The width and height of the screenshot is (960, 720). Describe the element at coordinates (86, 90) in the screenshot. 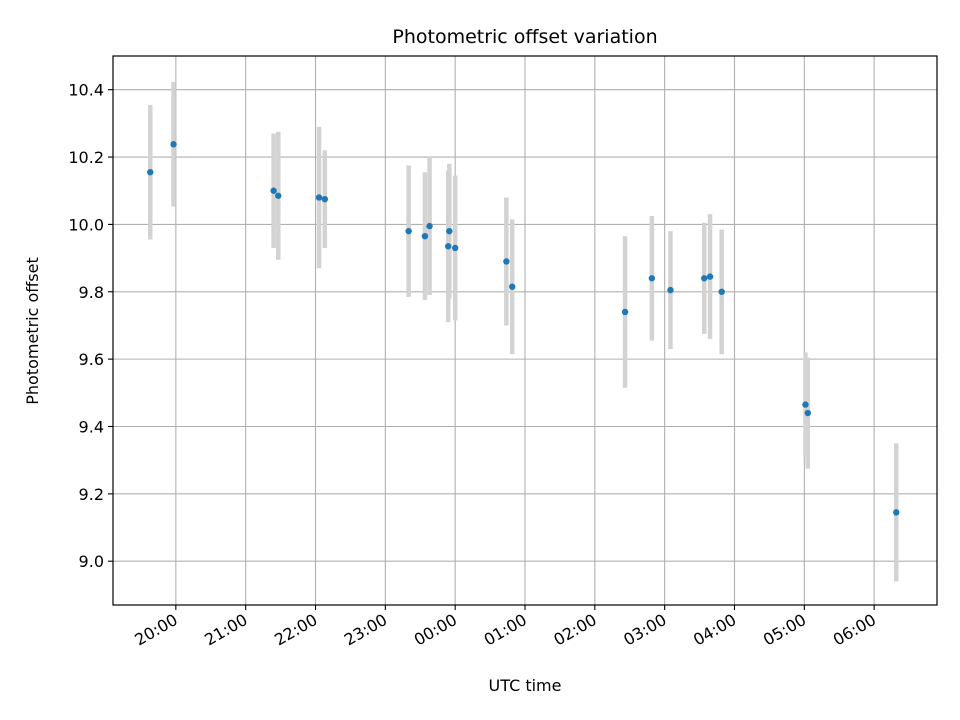

I see `y-tick-label: 10.4` at that location.